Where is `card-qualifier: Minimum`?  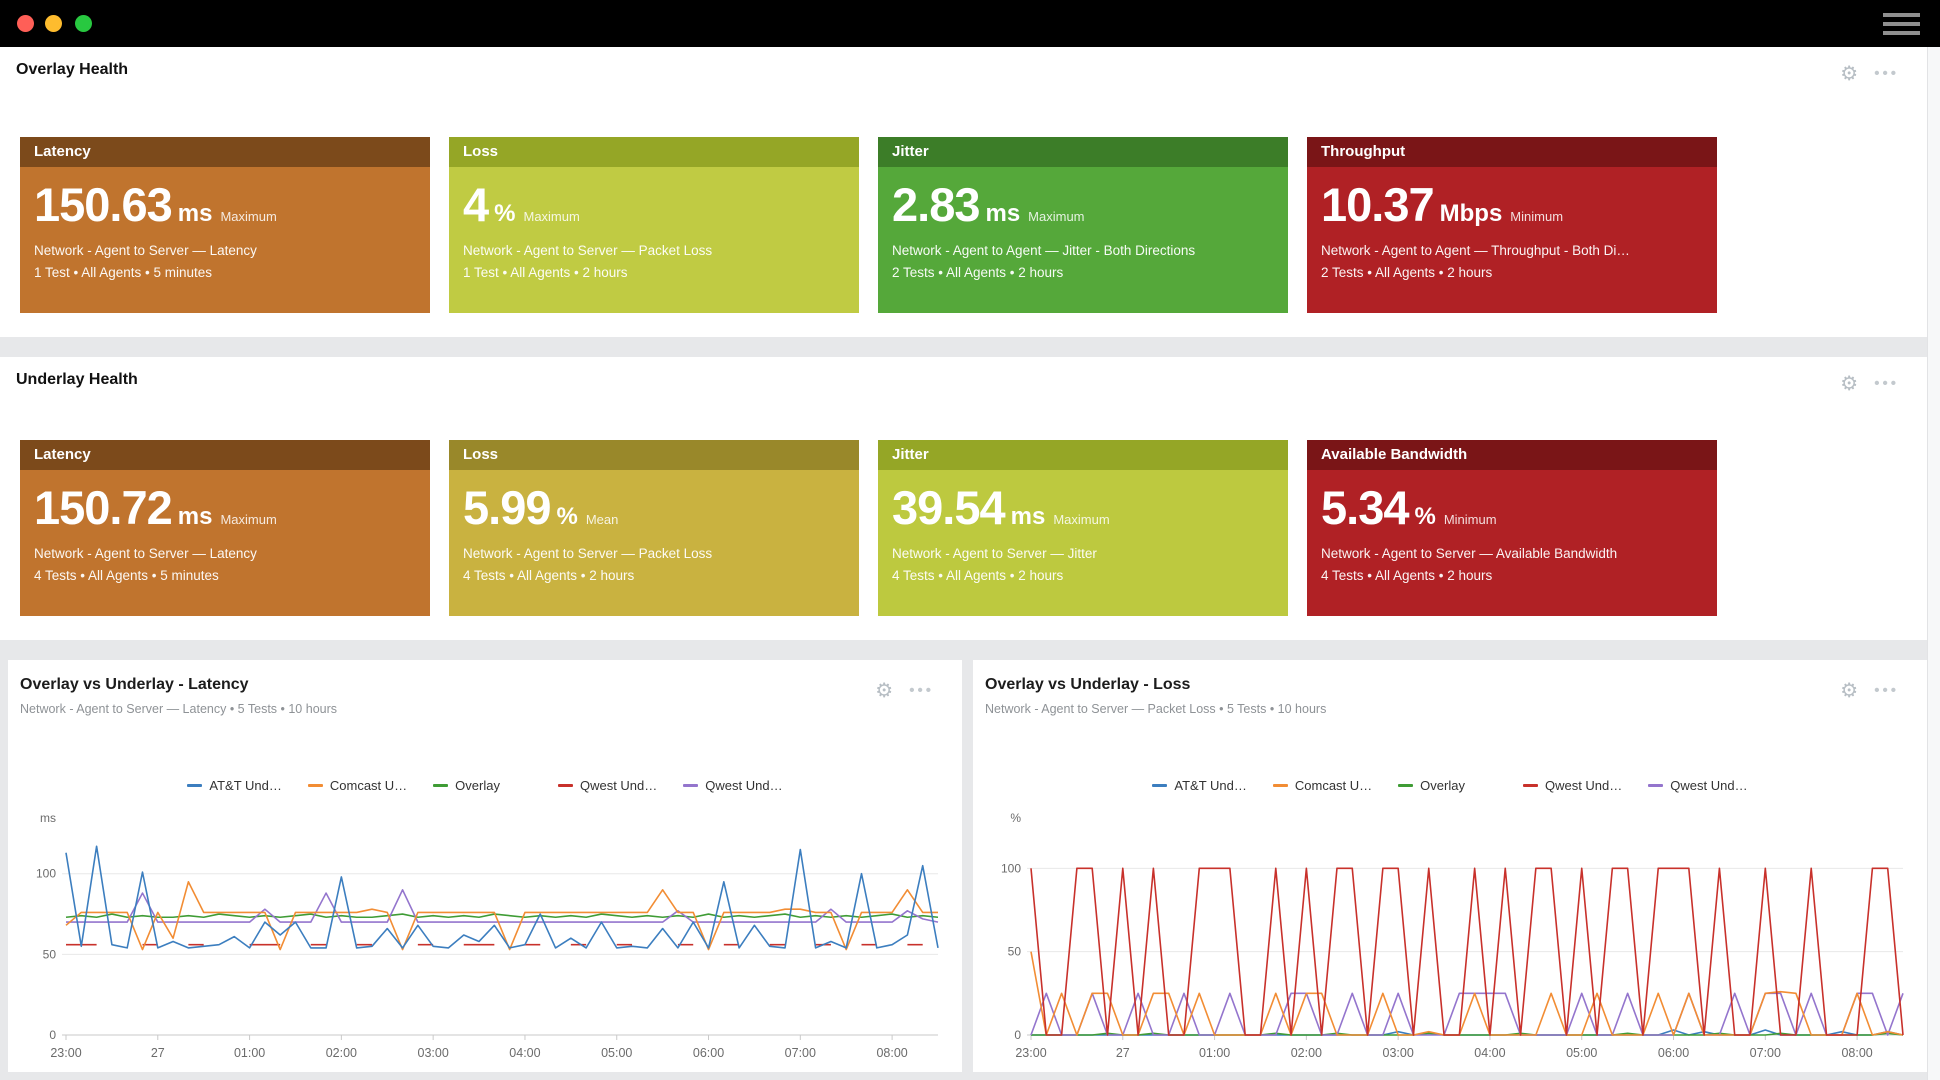
card-qualifier: Minimum is located at coordinates (1470, 519).